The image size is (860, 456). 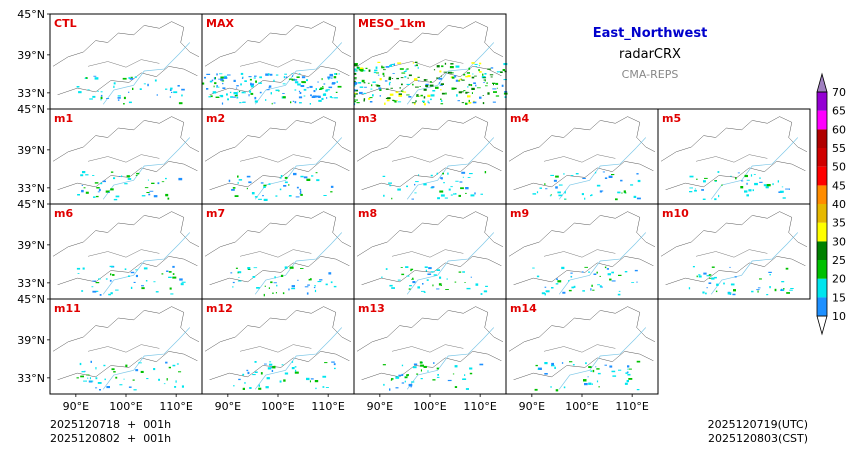 What do you see at coordinates (430, 61) in the screenshot?
I see `panel-background` at bounding box center [430, 61].